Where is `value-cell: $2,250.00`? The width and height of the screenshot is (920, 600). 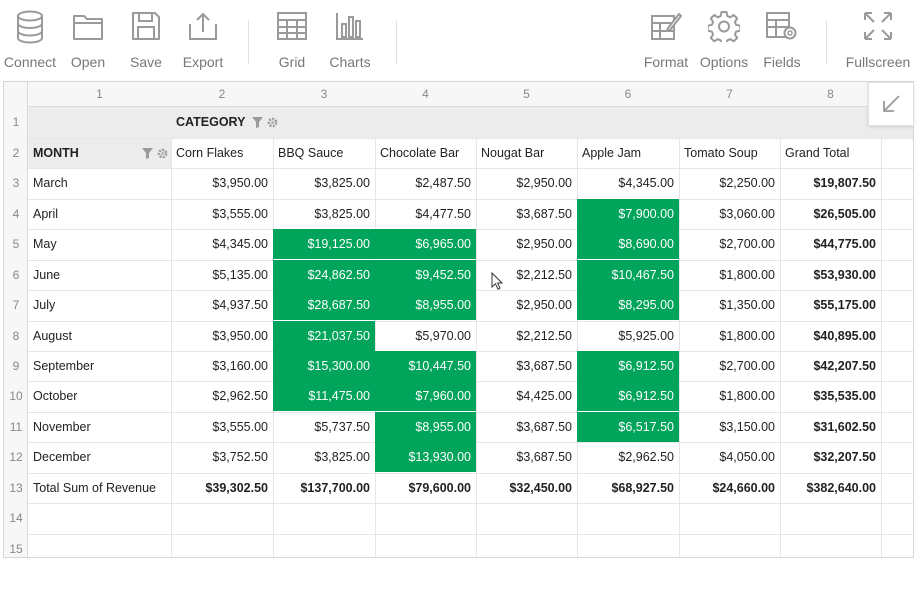
value-cell: $2,250.00 is located at coordinates (747, 183).